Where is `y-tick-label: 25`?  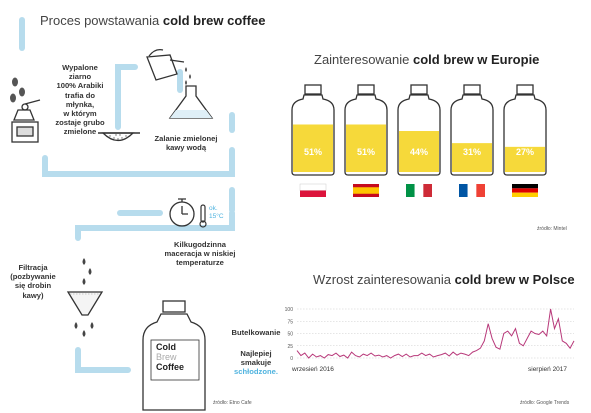
y-tick-label: 25 is located at coordinates (290, 347).